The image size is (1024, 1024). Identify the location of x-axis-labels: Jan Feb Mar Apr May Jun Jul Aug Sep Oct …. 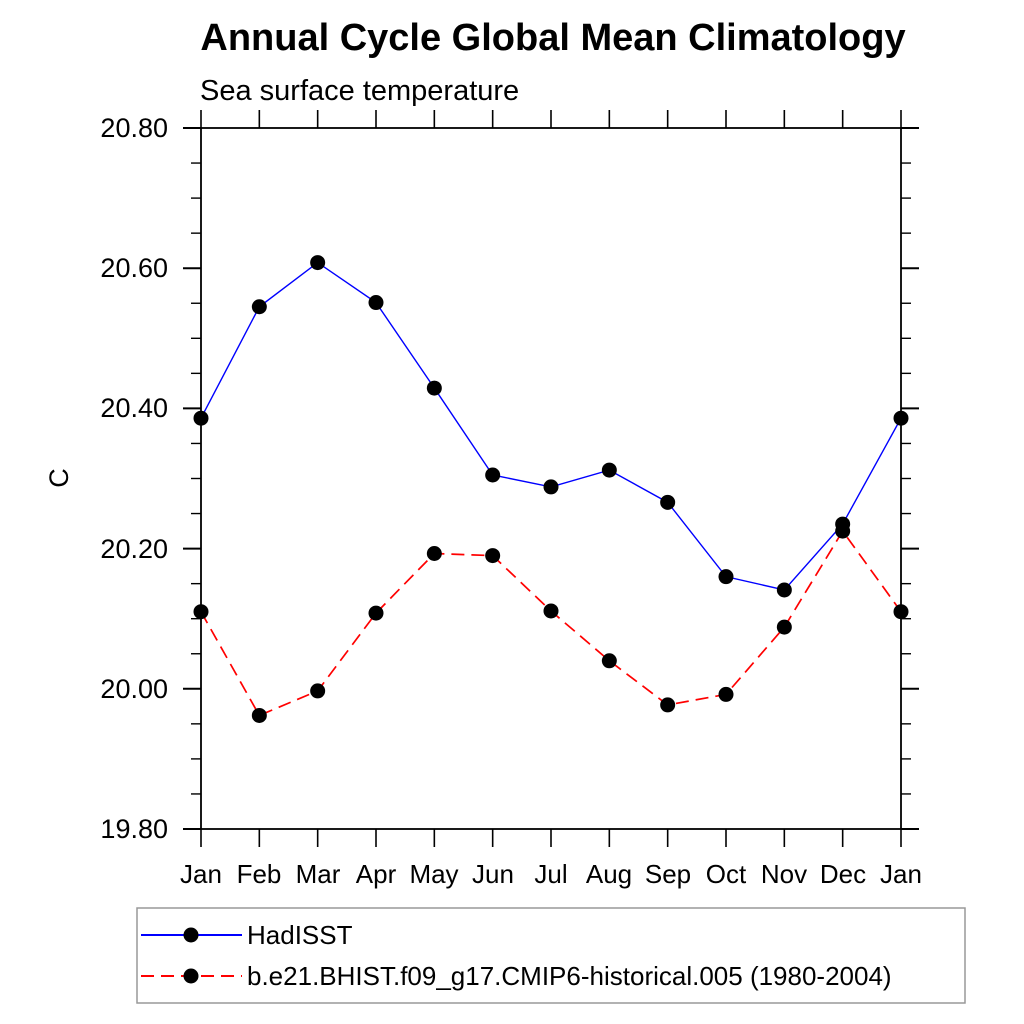
(551, 874).